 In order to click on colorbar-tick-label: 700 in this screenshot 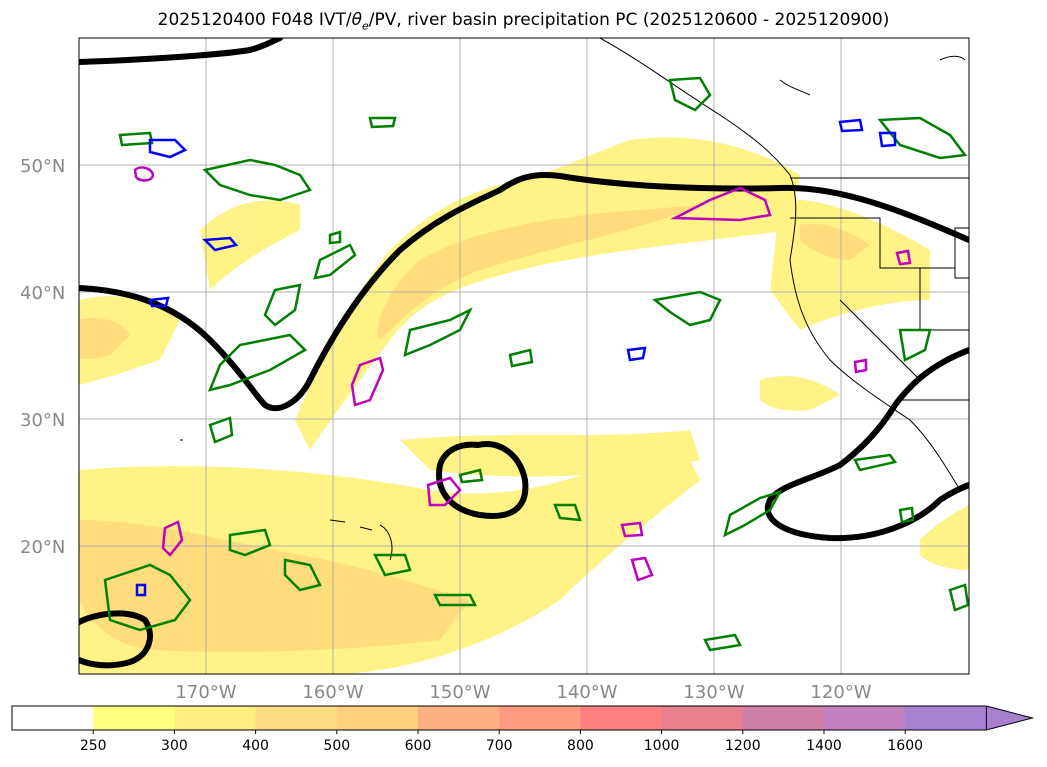, I will do `click(499, 746)`.